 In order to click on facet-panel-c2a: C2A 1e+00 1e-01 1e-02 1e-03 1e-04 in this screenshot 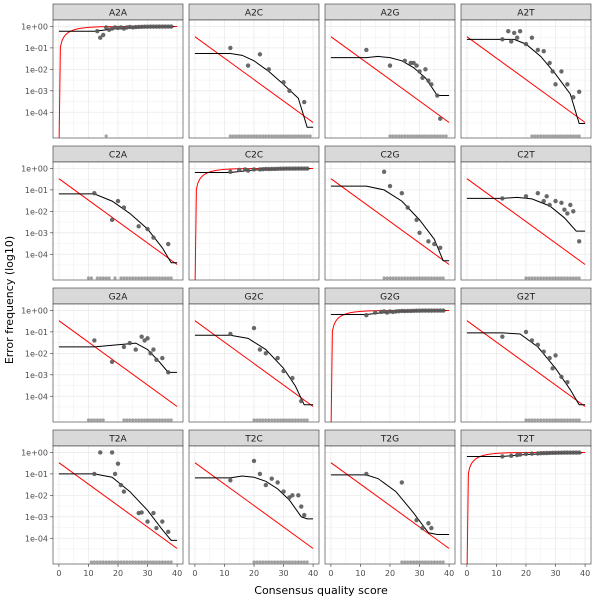, I will do `click(102, 213)`.